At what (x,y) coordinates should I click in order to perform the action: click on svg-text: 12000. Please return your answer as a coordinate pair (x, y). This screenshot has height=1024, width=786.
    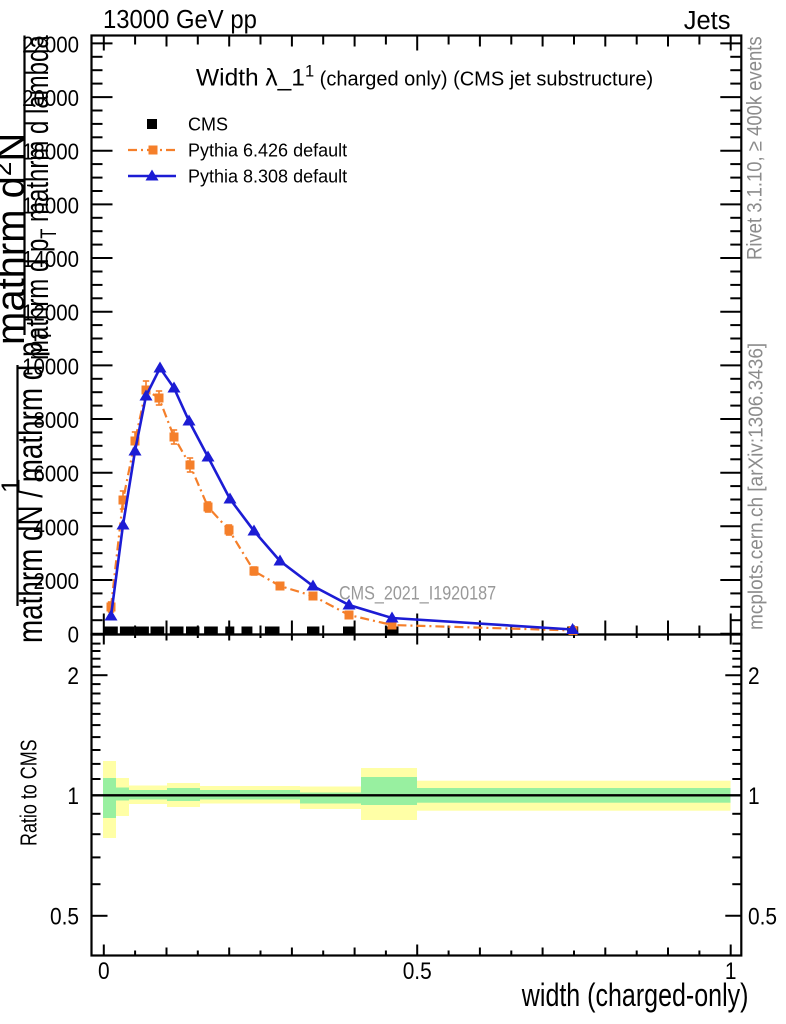
    Looking at the image, I should click on (50, 312).